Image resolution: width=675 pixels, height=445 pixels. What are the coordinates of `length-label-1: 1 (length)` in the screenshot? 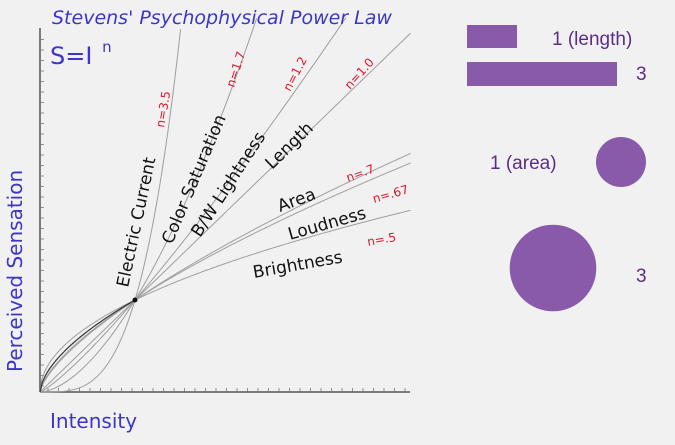 It's located at (592, 39).